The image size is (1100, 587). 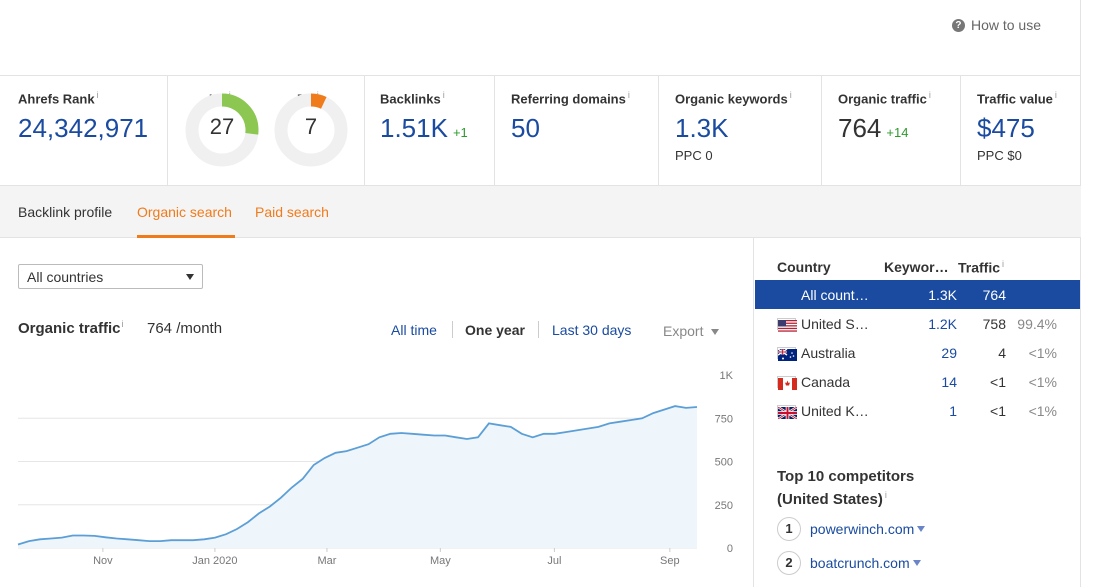 What do you see at coordinates (1006, 128) in the screenshot?
I see `traffic-value-value: $475` at bounding box center [1006, 128].